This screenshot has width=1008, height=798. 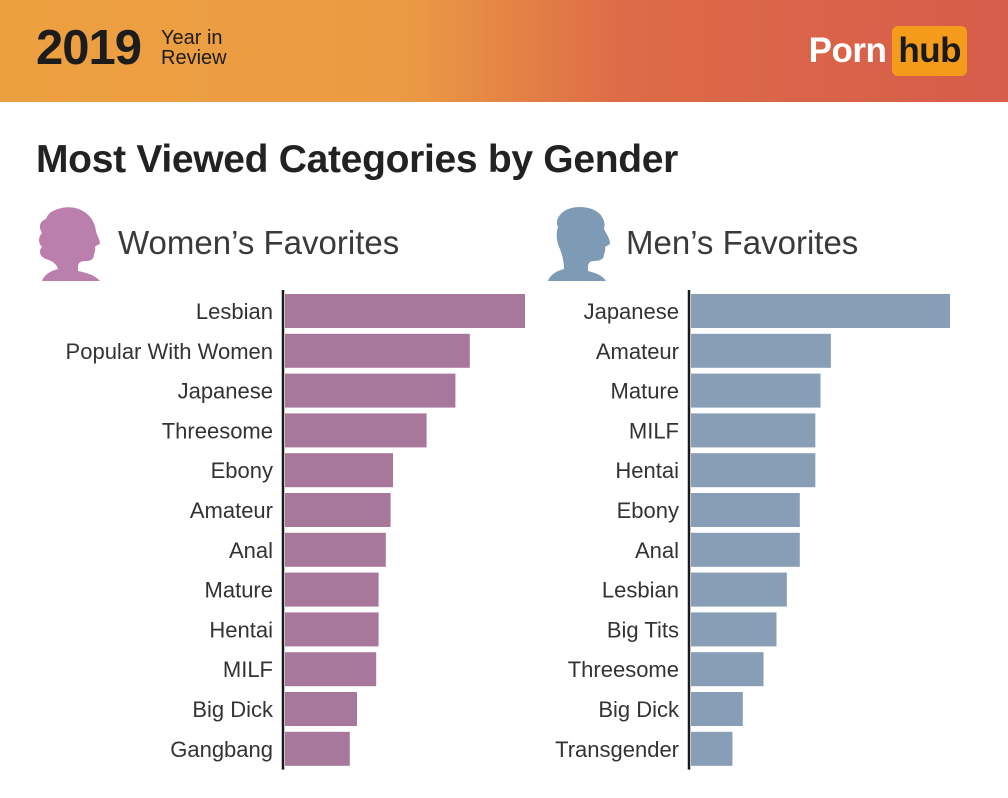 I want to click on men-panel-title: Men’s Favorites, so click(x=742, y=242).